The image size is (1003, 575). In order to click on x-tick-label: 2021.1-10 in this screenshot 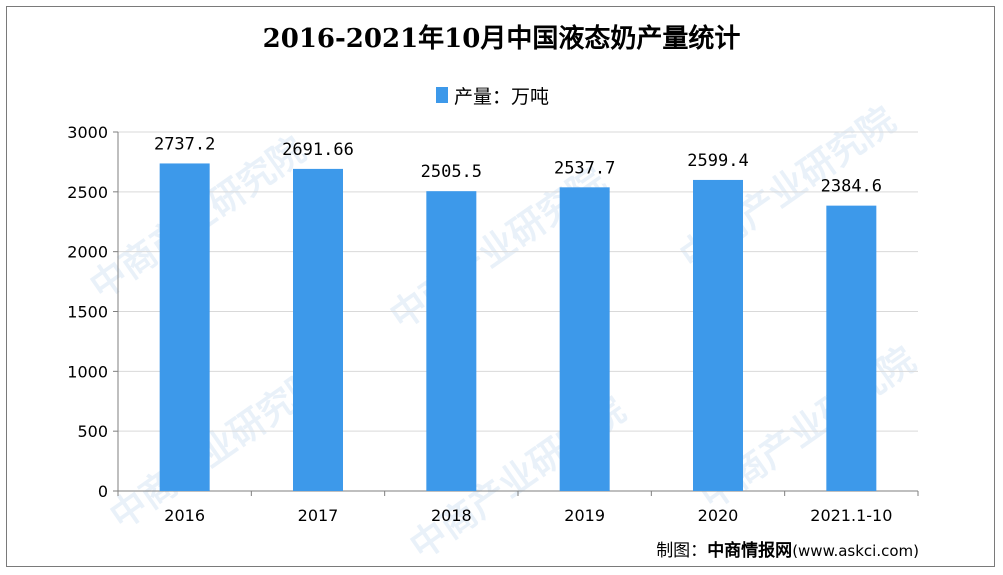, I will do `click(851, 515)`.